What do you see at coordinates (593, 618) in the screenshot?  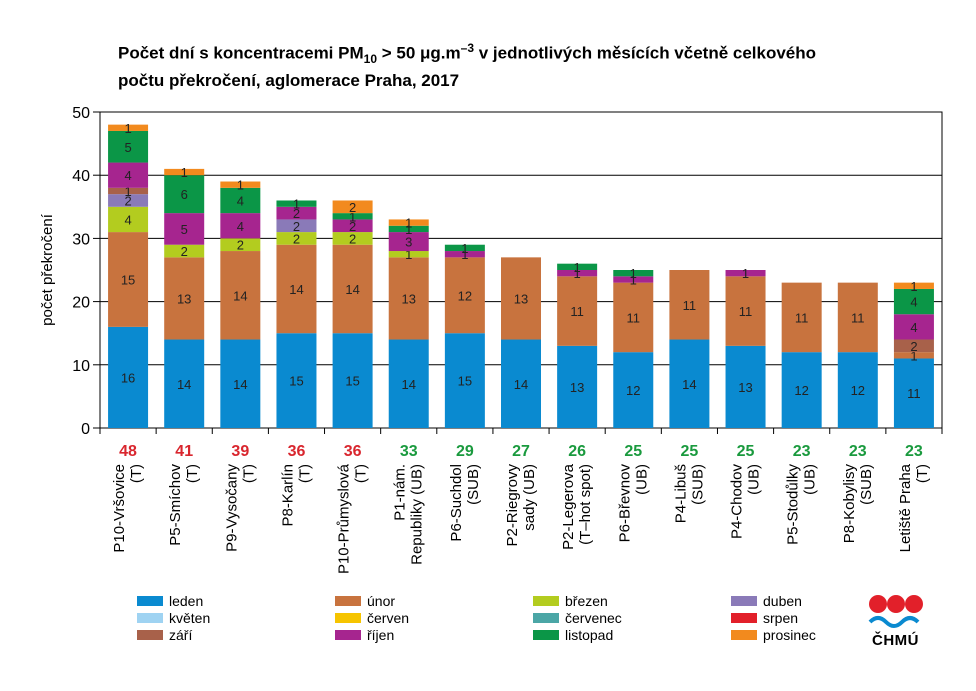 I see `legend-label: červenec` at bounding box center [593, 618].